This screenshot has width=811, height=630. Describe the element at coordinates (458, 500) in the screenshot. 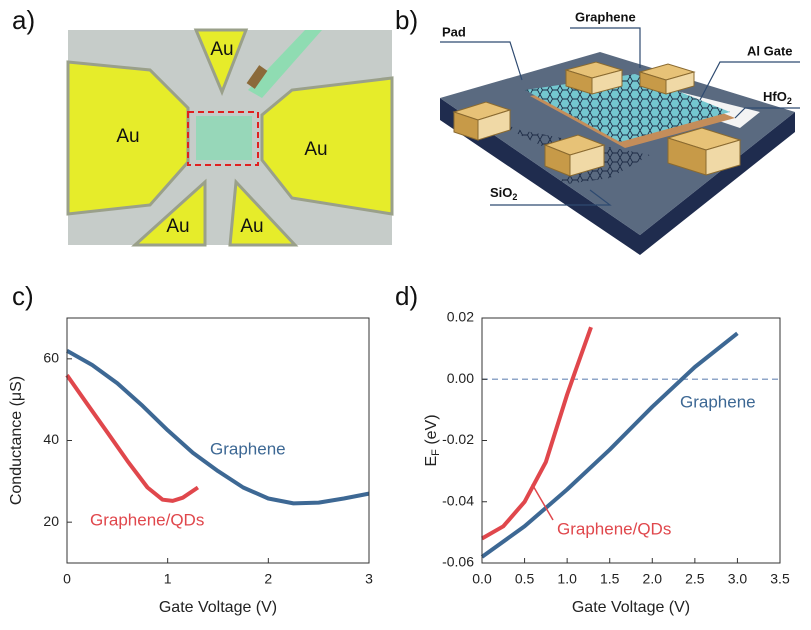

I see `y-tick-label: -0.04` at that location.